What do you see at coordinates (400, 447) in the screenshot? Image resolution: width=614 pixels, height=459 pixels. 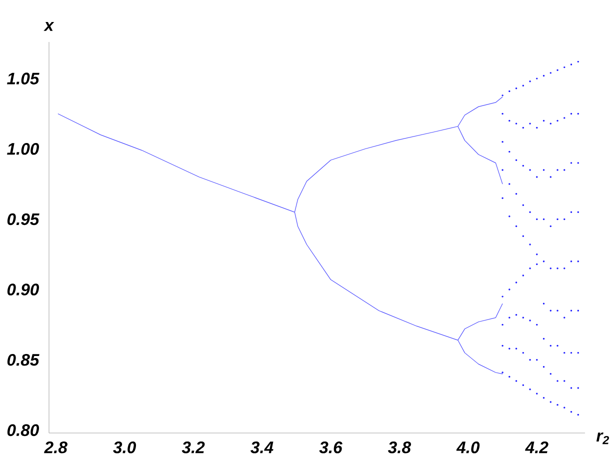 I see `x-tick-label: 3.8` at bounding box center [400, 447].